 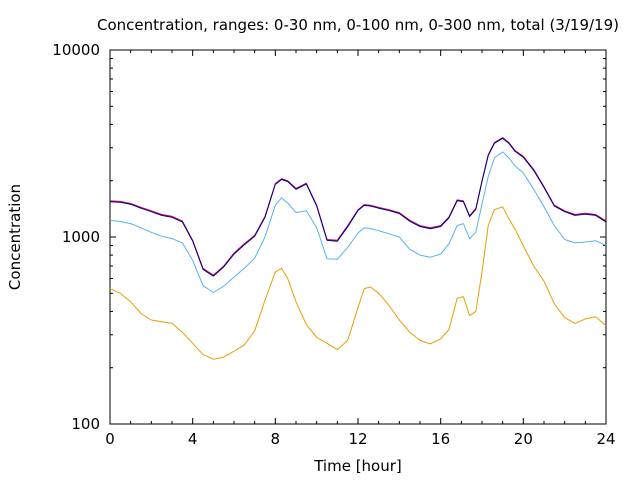 What do you see at coordinates (110, 439) in the screenshot?
I see `x-tick-label: 0` at bounding box center [110, 439].